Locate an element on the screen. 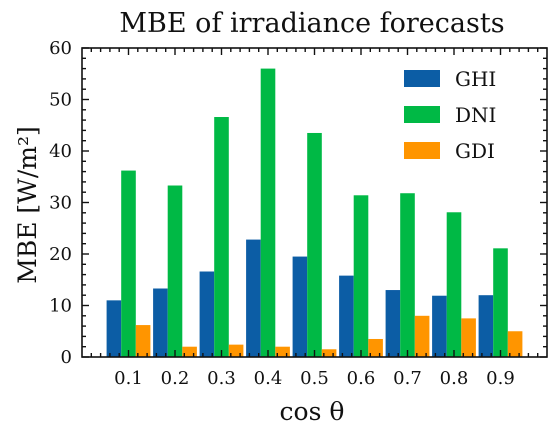  bar-dni-0.4 is located at coordinates (268, 212).